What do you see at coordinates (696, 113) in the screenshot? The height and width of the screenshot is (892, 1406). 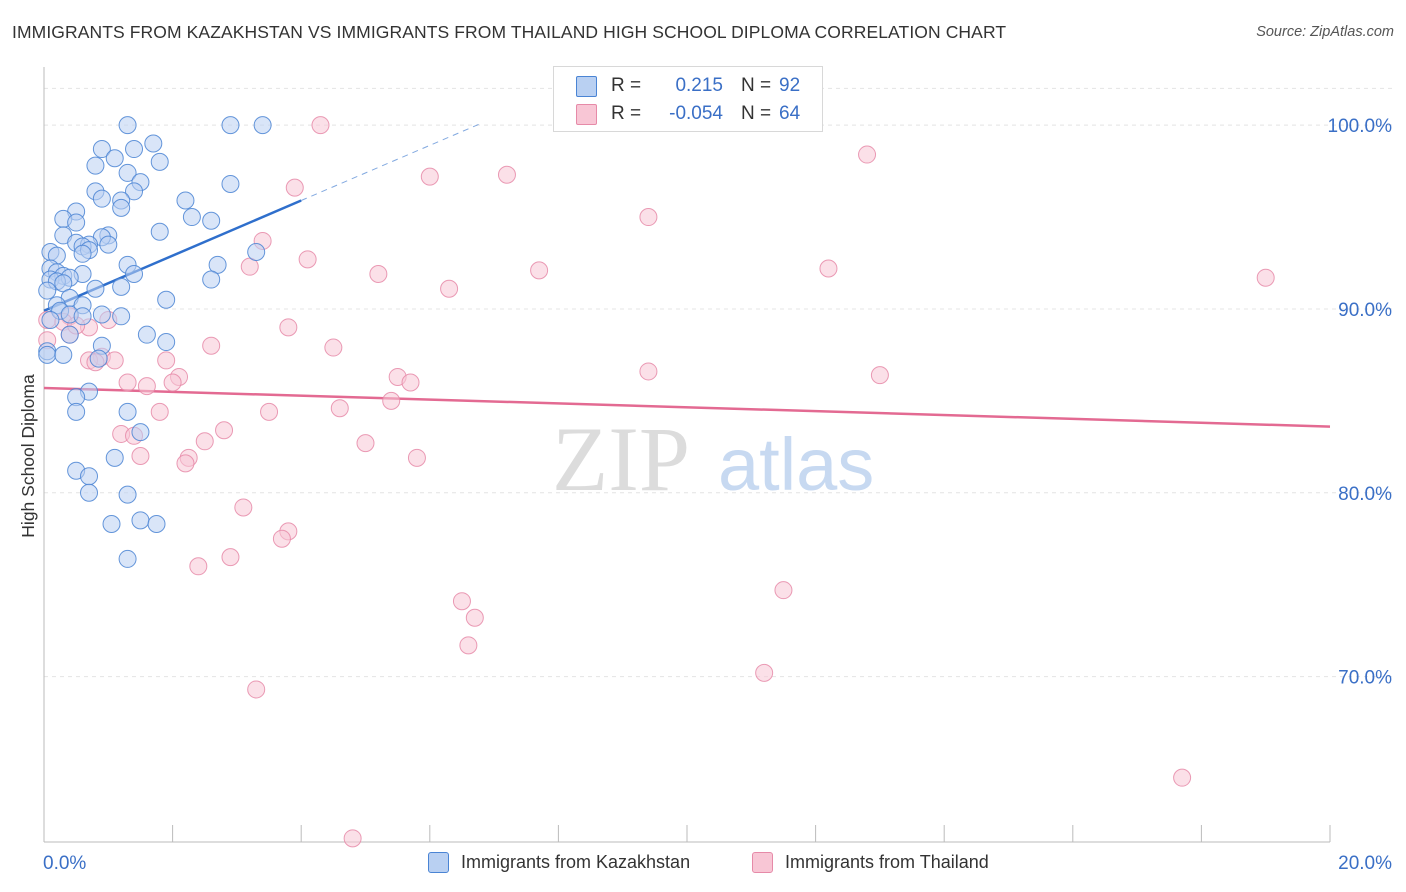 I see `legend-r-value: -0.054` at bounding box center [696, 113].